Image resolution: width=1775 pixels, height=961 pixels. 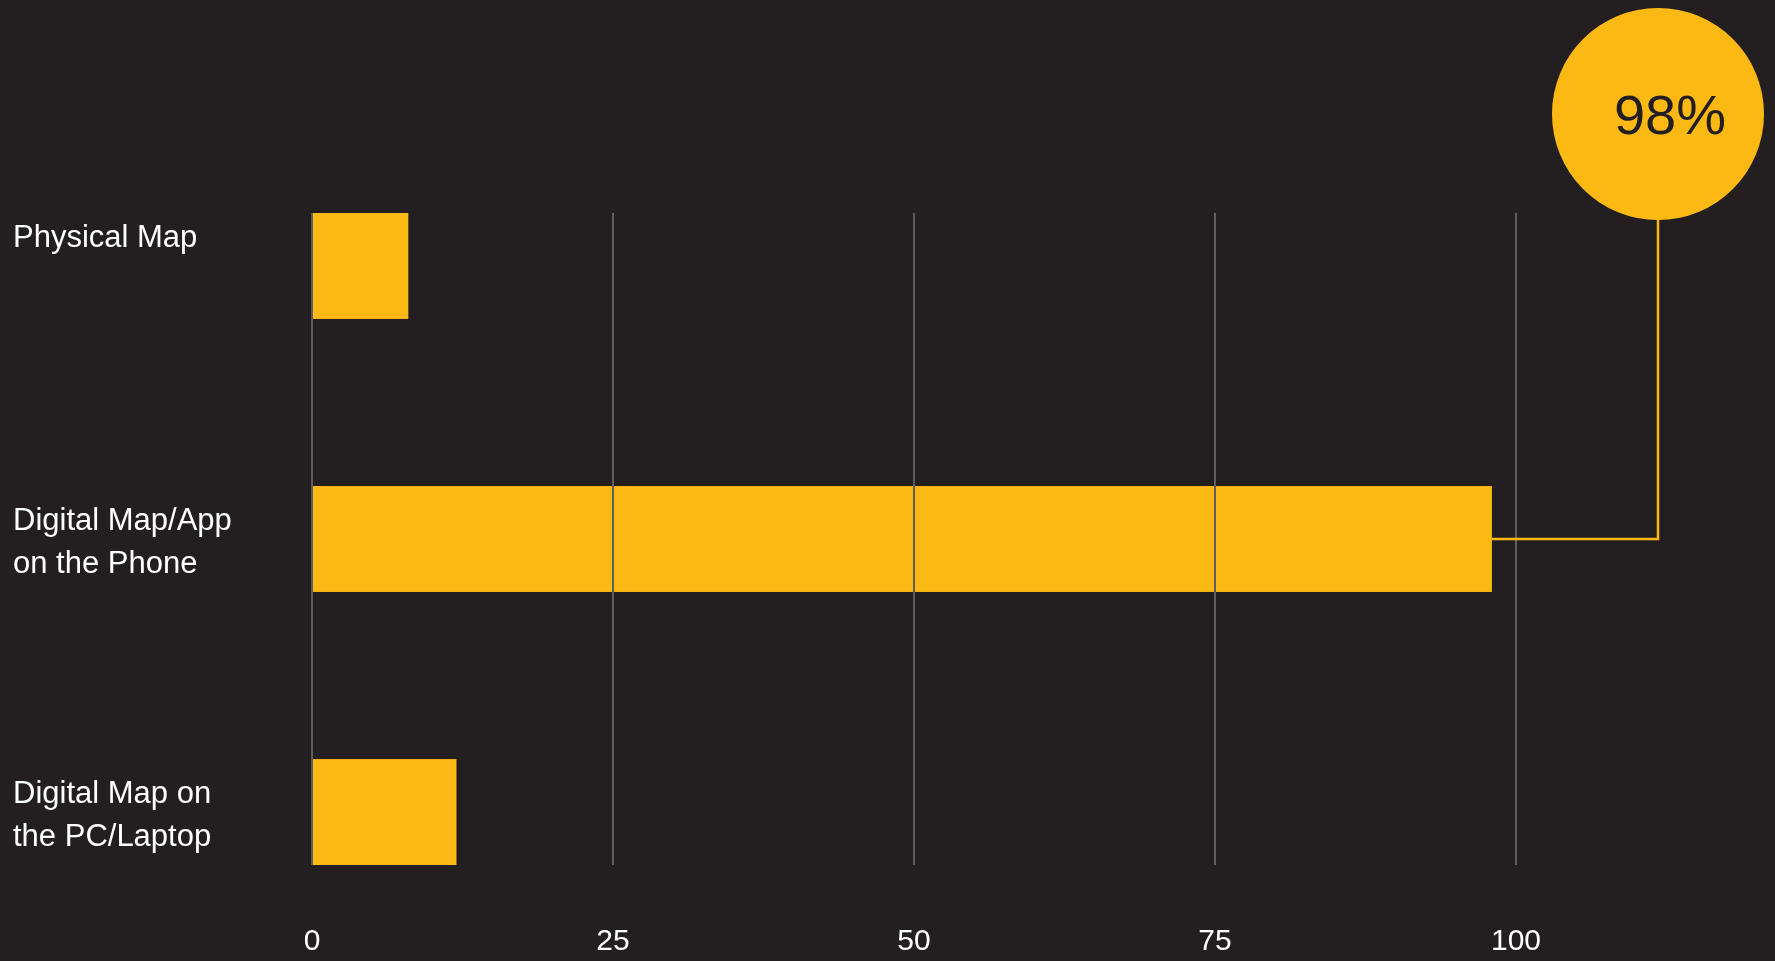 What do you see at coordinates (1670, 114) in the screenshot?
I see `text: 98%` at bounding box center [1670, 114].